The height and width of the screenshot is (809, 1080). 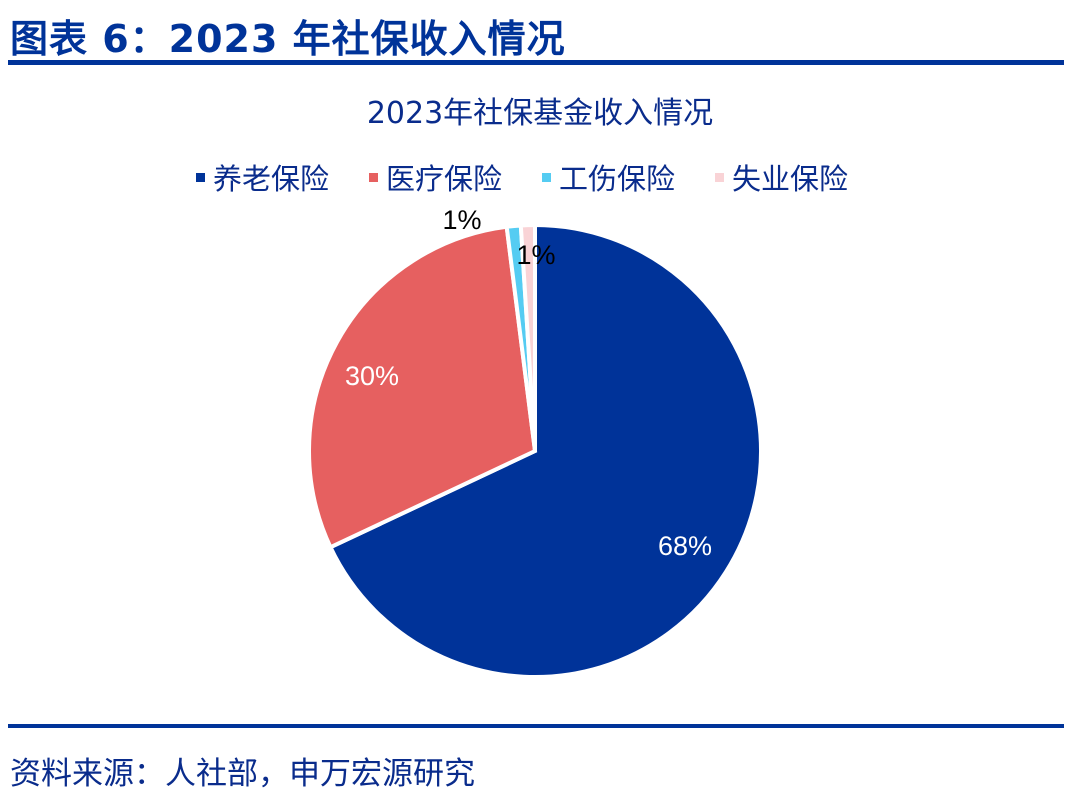 What do you see at coordinates (372, 376) in the screenshot?
I see `data-label: 30%` at bounding box center [372, 376].